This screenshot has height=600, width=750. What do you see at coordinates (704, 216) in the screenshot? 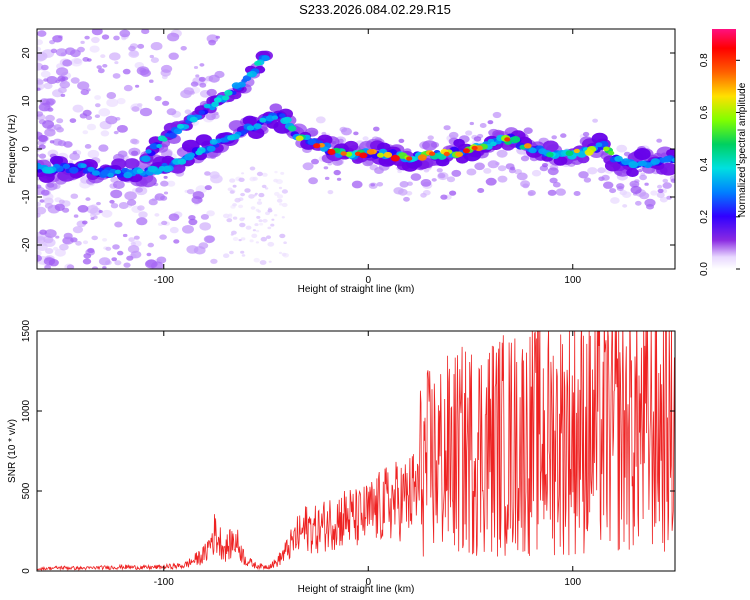
I see `colorbar-tick-label: 0.2` at bounding box center [704, 216].